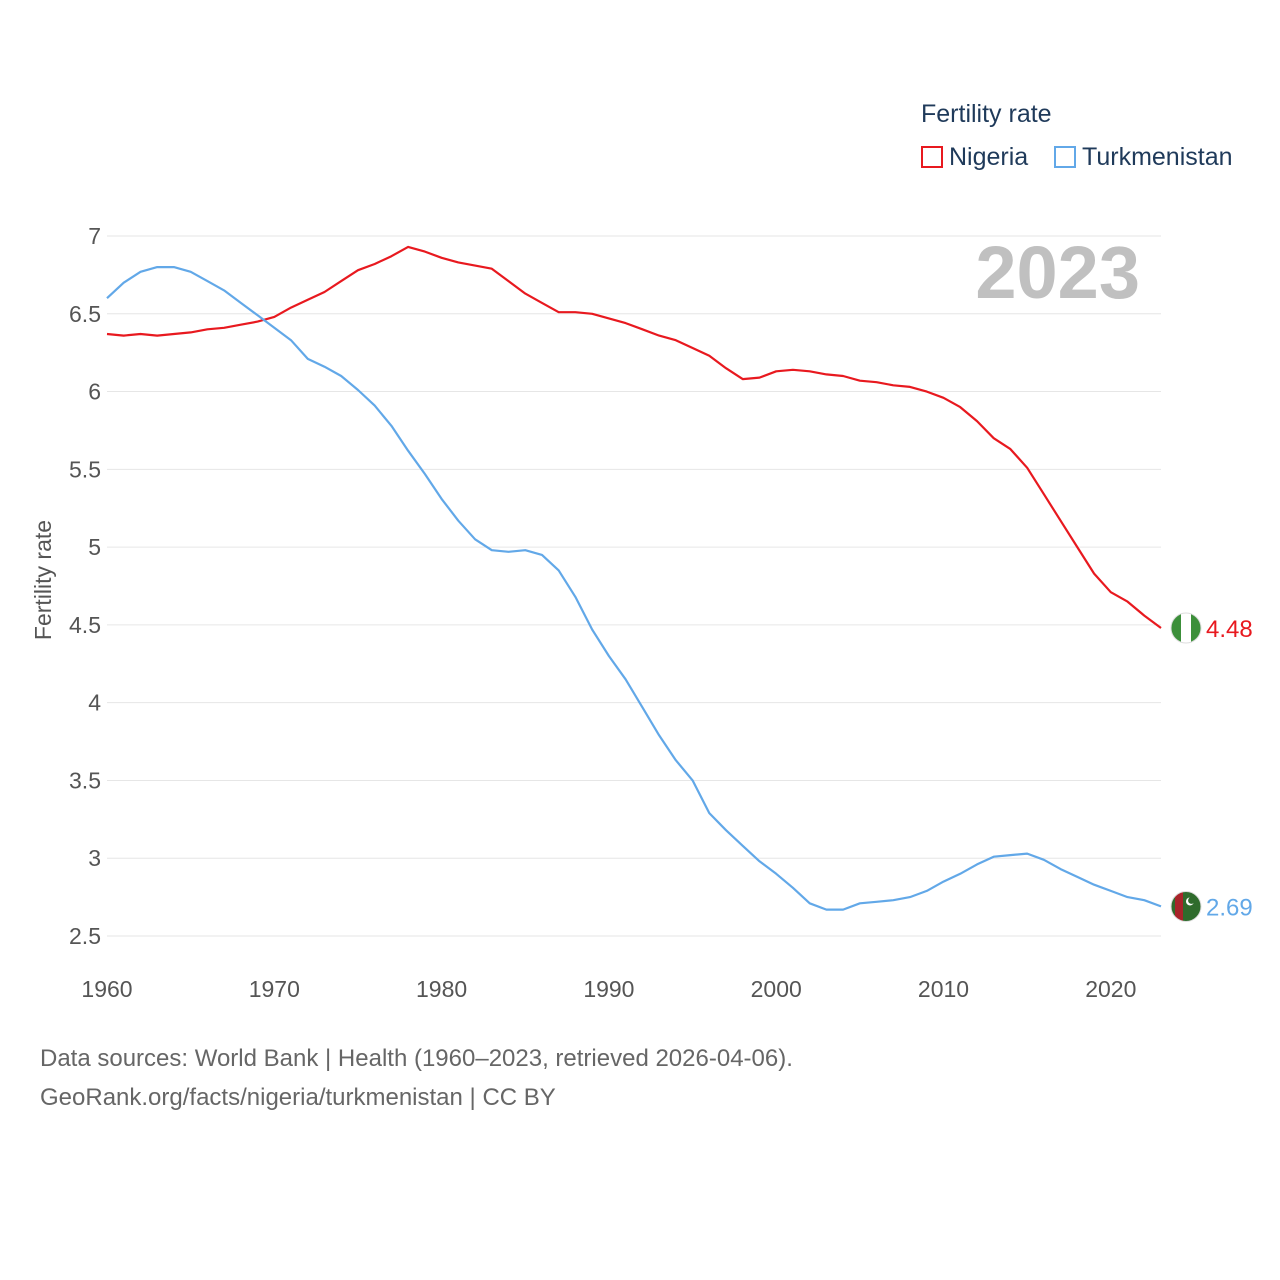  What do you see at coordinates (94, 858) in the screenshot?
I see `y-tick-label: 3` at bounding box center [94, 858].